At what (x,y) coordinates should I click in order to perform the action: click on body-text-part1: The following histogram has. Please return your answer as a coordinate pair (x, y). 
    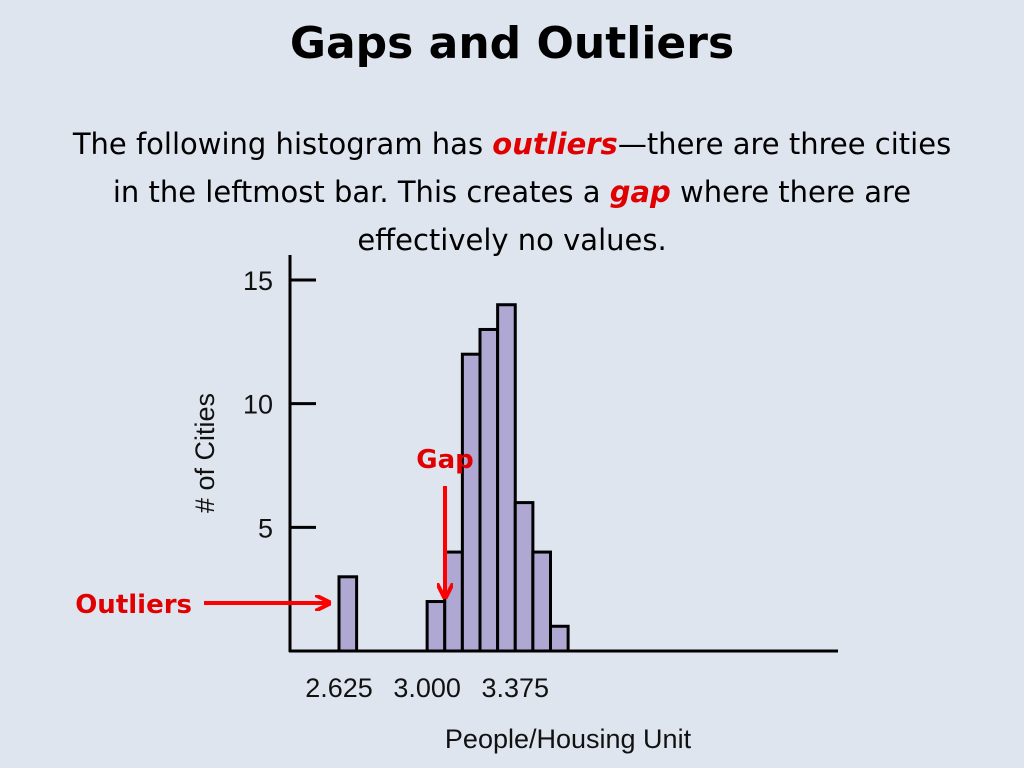
    Looking at the image, I should click on (282, 144).